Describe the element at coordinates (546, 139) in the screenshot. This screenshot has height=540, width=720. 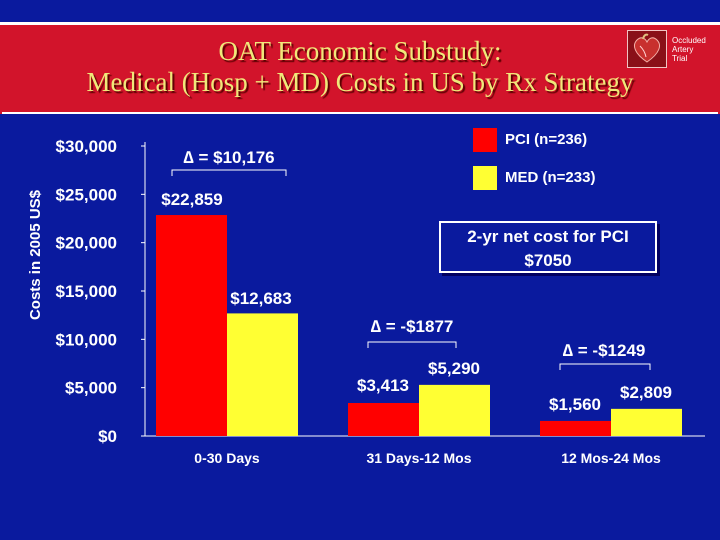
I see `legend-label: PCI (n=236)` at that location.